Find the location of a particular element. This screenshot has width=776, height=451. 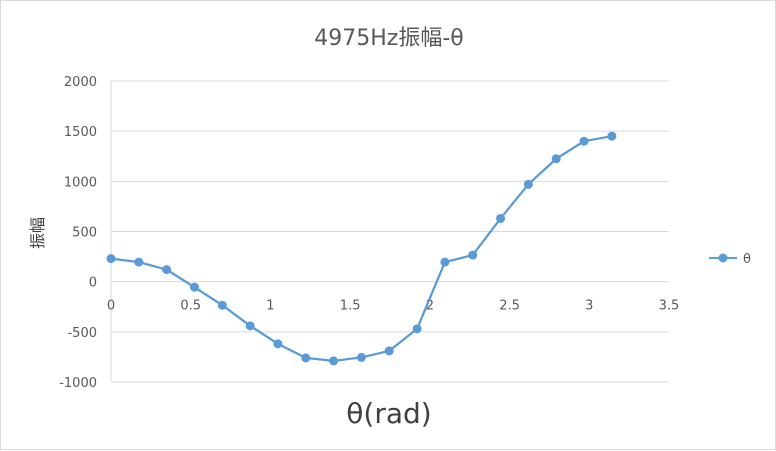

legend: θ is located at coordinates (730, 259).